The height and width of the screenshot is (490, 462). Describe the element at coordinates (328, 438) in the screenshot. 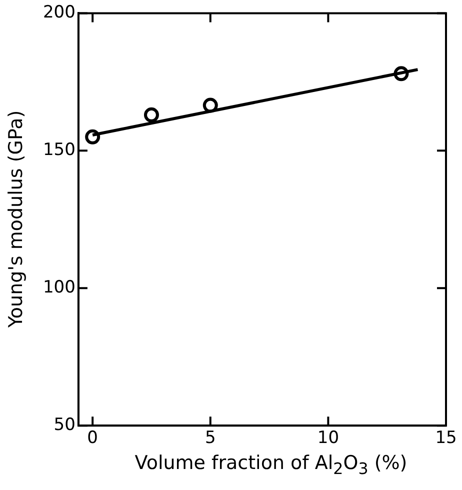

I see `x-tick-label: 10` at that location.